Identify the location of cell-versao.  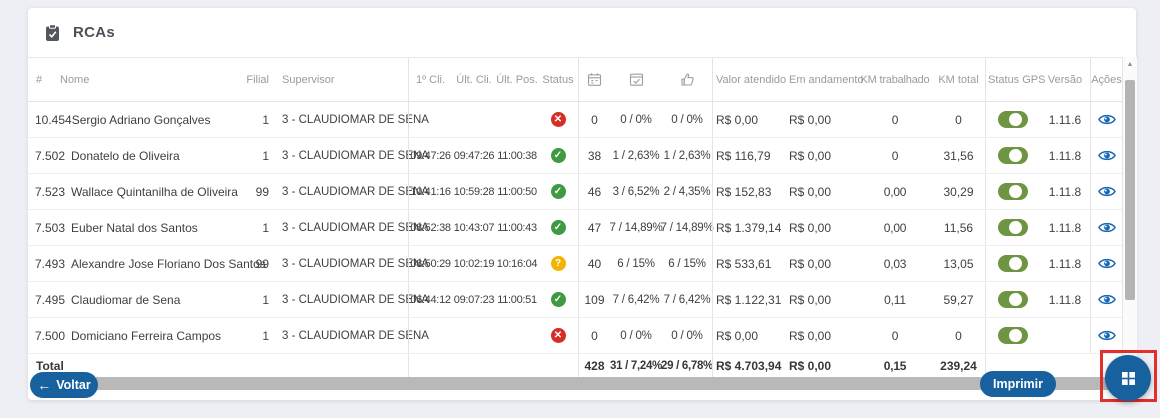
(1065, 335).